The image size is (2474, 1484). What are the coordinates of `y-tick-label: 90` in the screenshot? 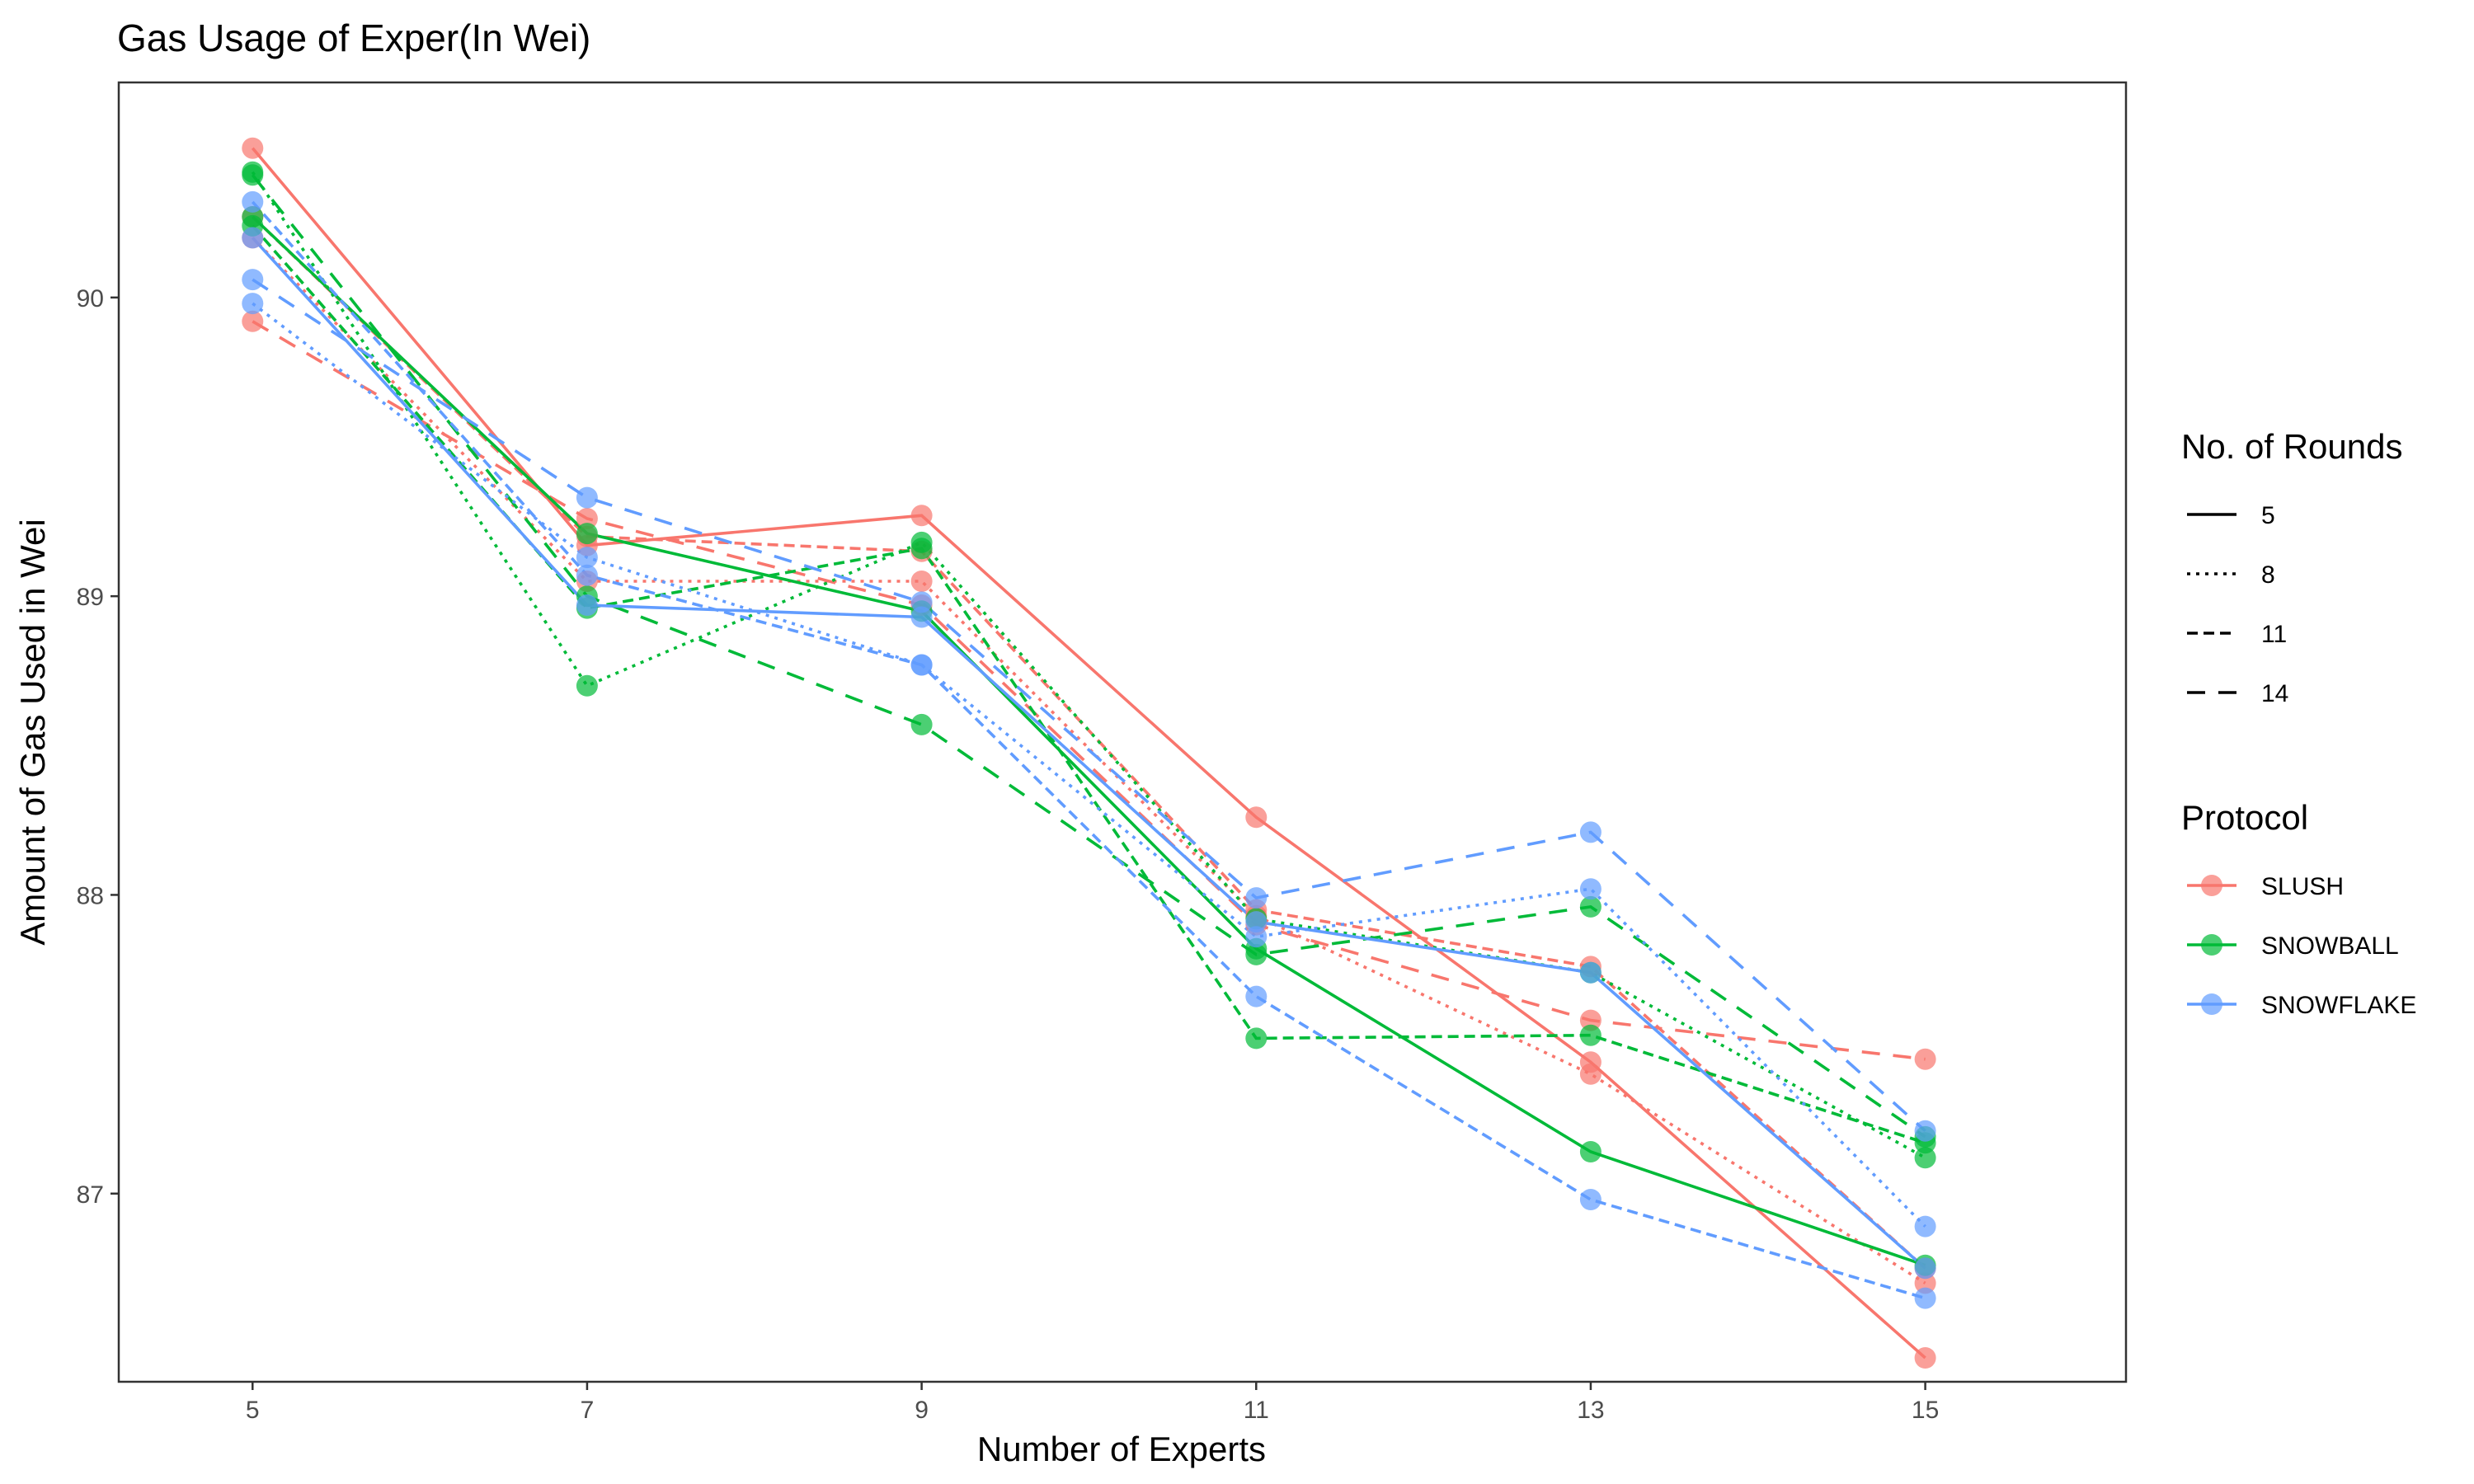 It's located at (90, 298).